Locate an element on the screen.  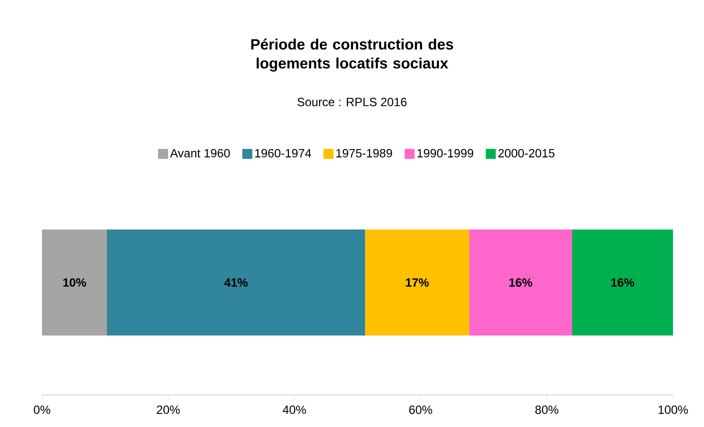
x-tick-label: 60% is located at coordinates (420, 410).